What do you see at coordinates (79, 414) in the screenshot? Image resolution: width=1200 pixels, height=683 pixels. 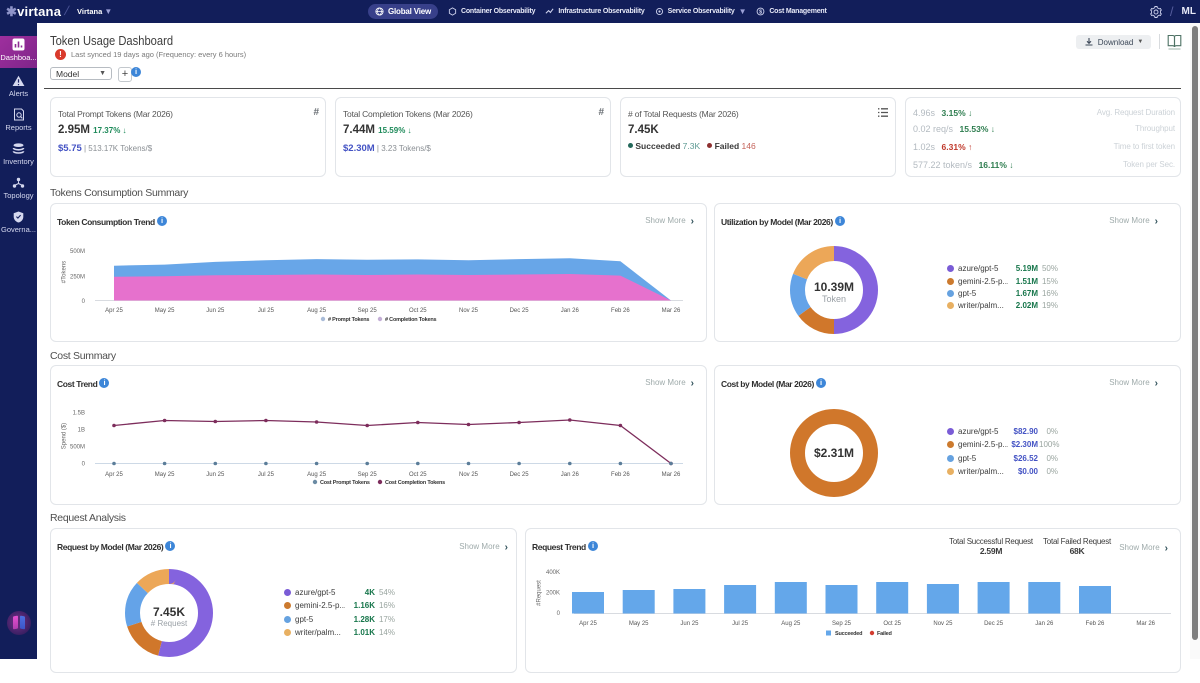 I see `svg-text: 1.5B` at bounding box center [79, 414].